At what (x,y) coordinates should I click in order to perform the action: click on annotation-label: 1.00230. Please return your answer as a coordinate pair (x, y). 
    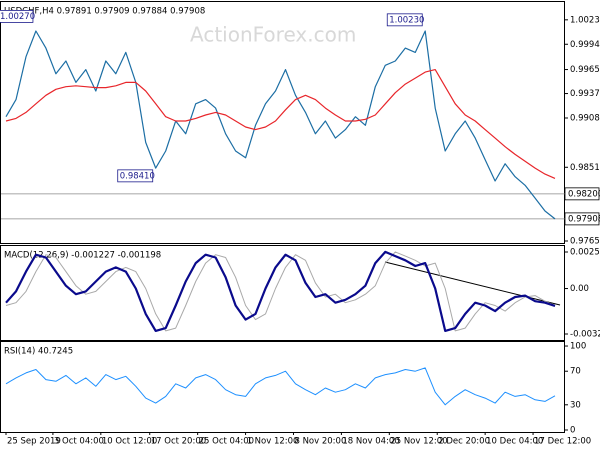
    Looking at the image, I should click on (406, 20).